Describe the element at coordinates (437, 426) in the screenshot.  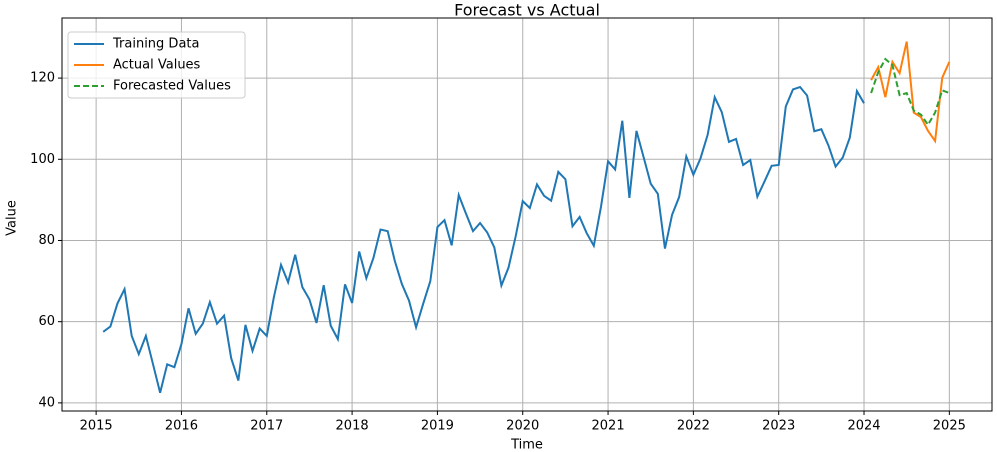
I see `x-tick-label: 2019` at that location.